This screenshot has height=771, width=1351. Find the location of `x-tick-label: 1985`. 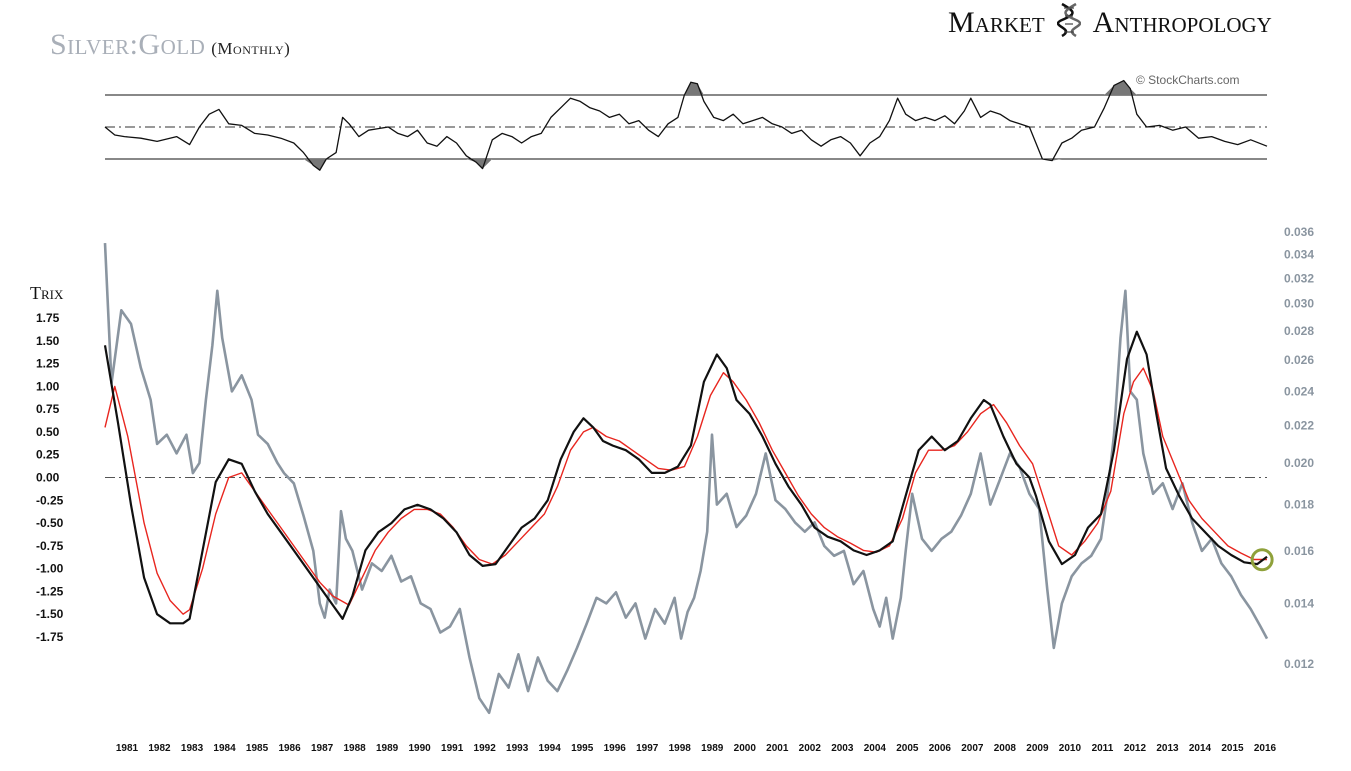

x-tick-label: 1985 is located at coordinates (257, 748).